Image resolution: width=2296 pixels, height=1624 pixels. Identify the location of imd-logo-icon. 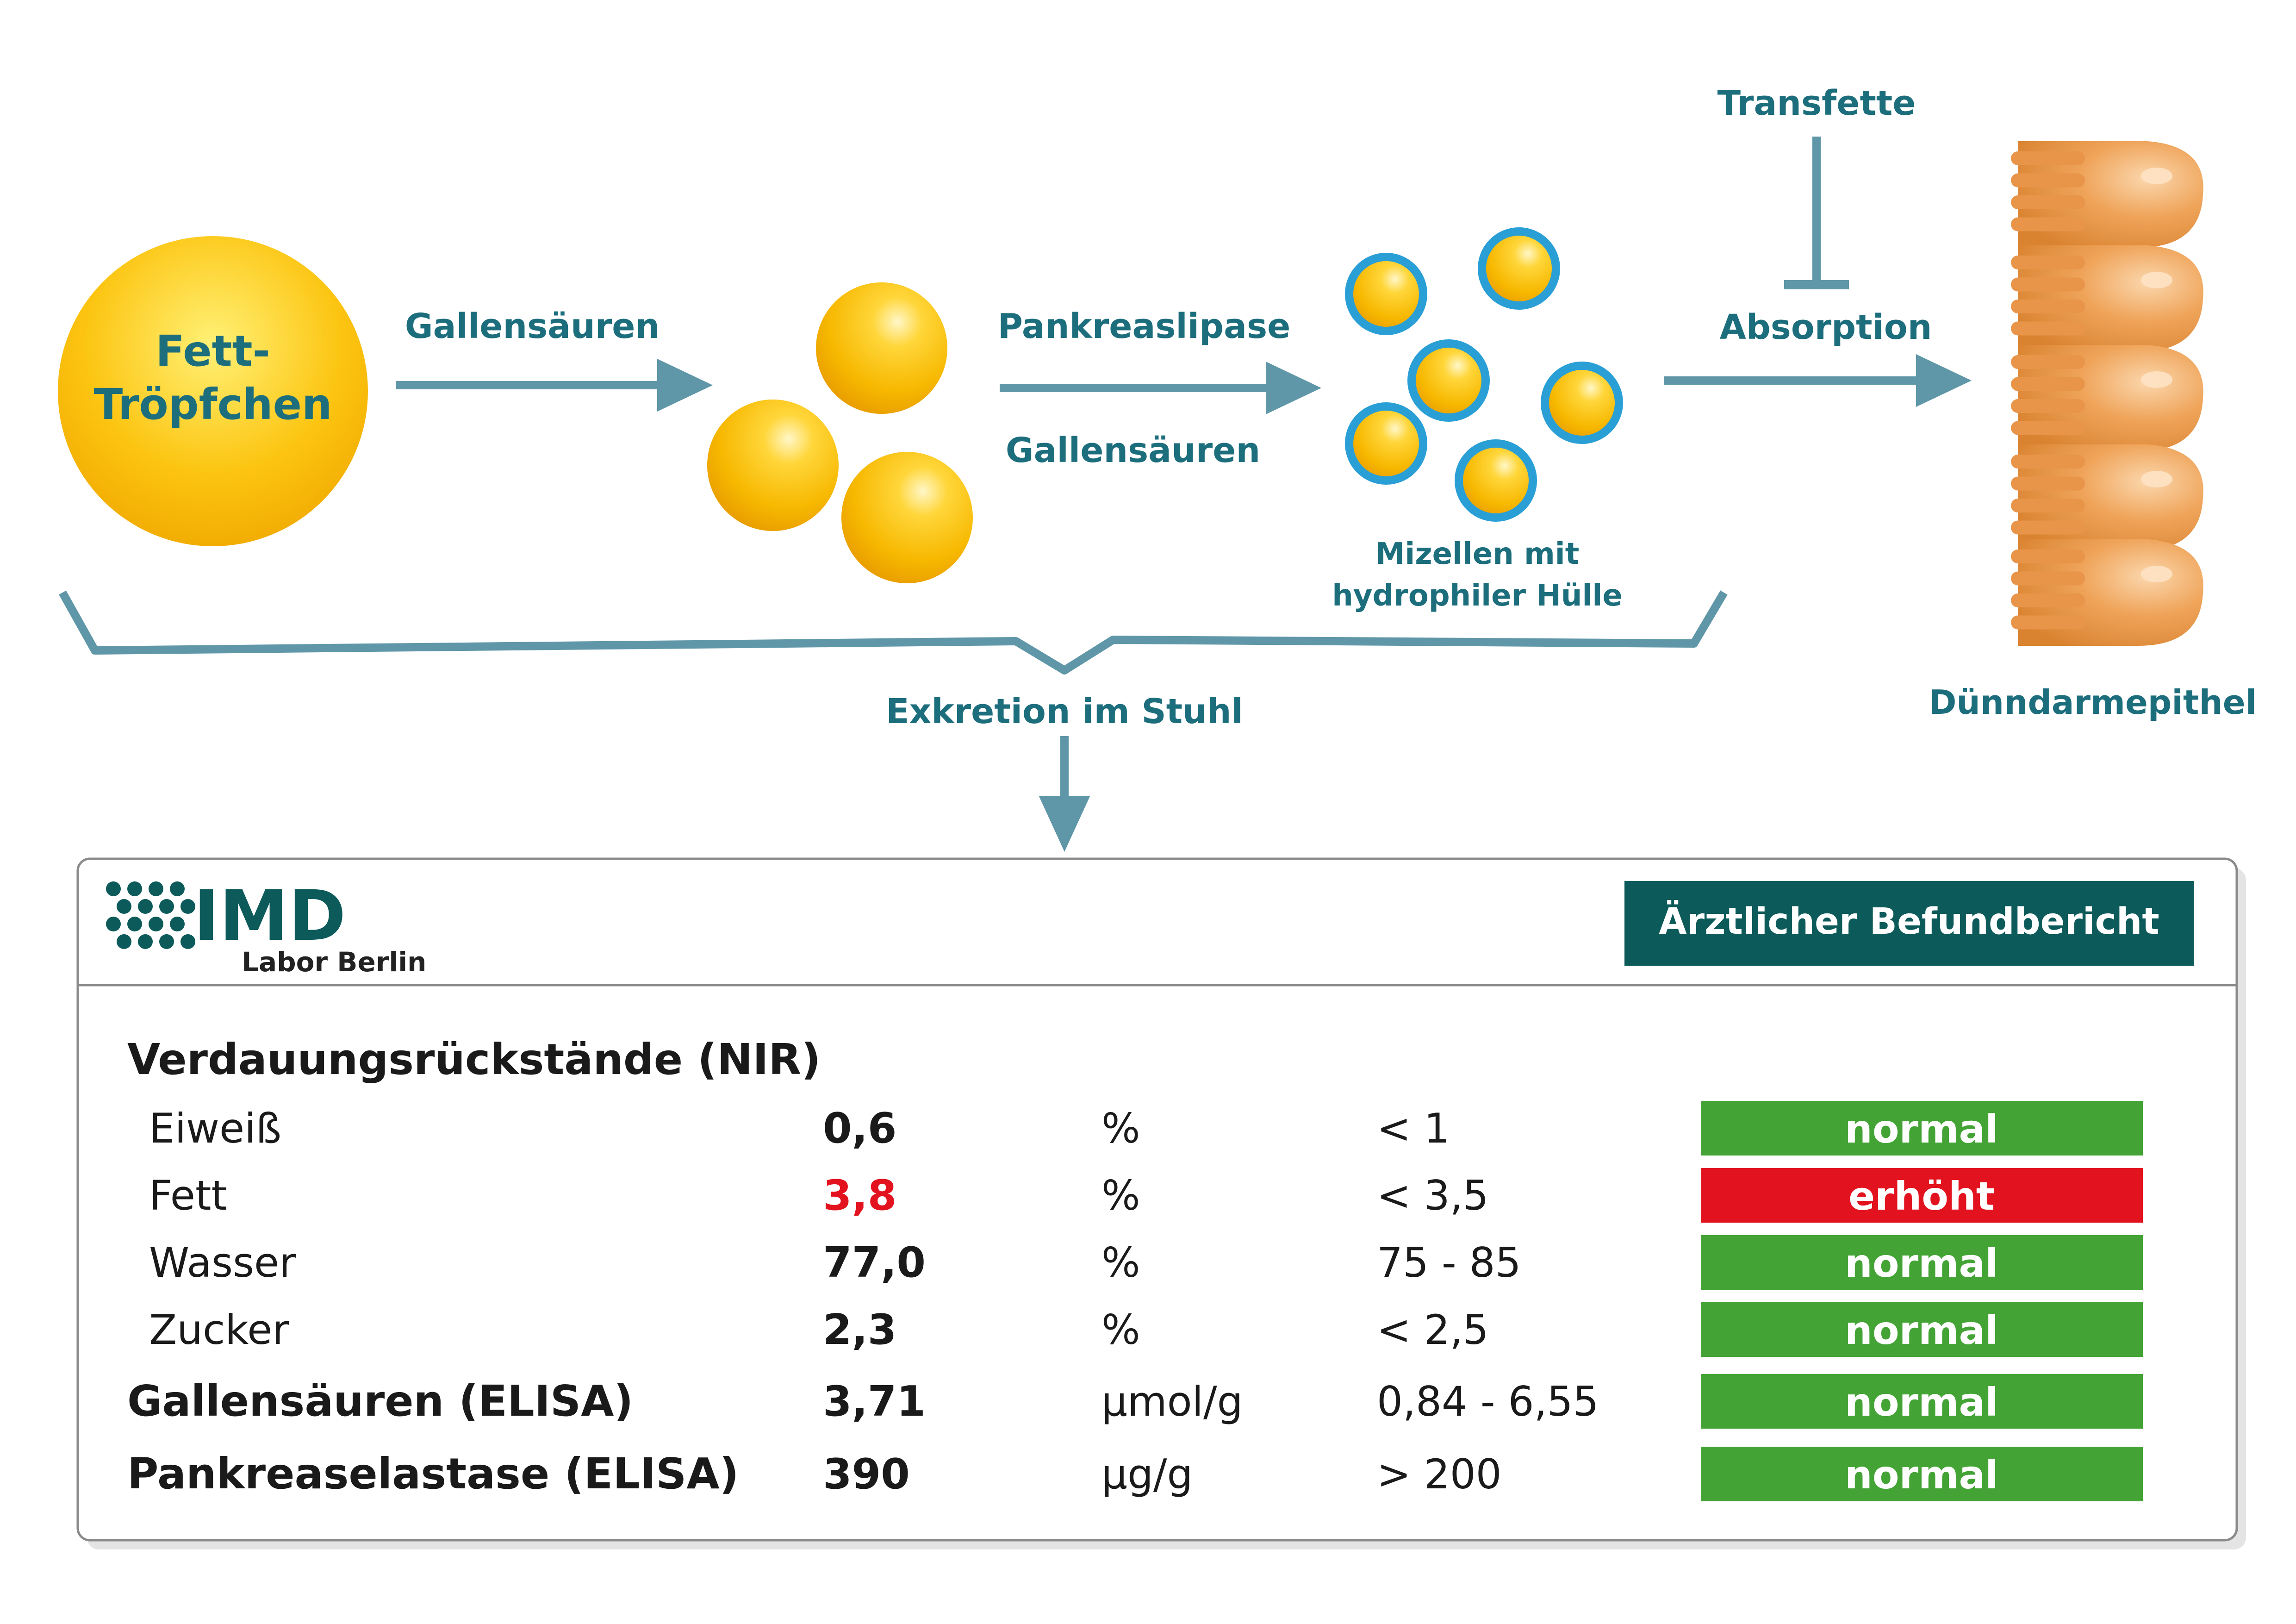
(150, 915).